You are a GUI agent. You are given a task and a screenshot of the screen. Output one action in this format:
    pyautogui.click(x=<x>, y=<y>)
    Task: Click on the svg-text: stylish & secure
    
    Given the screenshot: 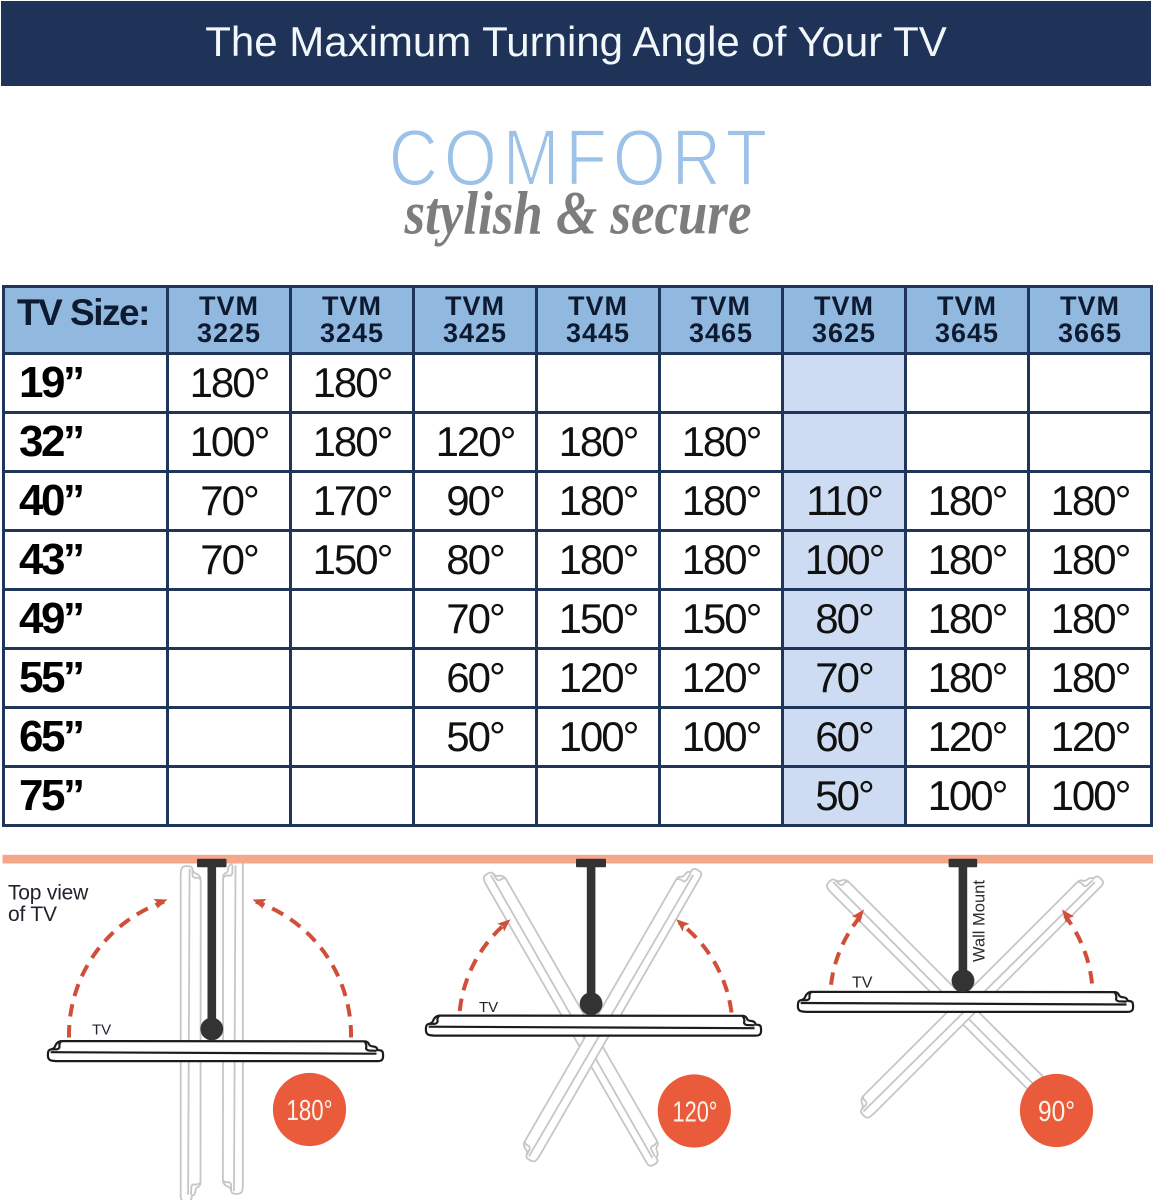 What is the action you would take?
    pyautogui.click(x=578, y=214)
    